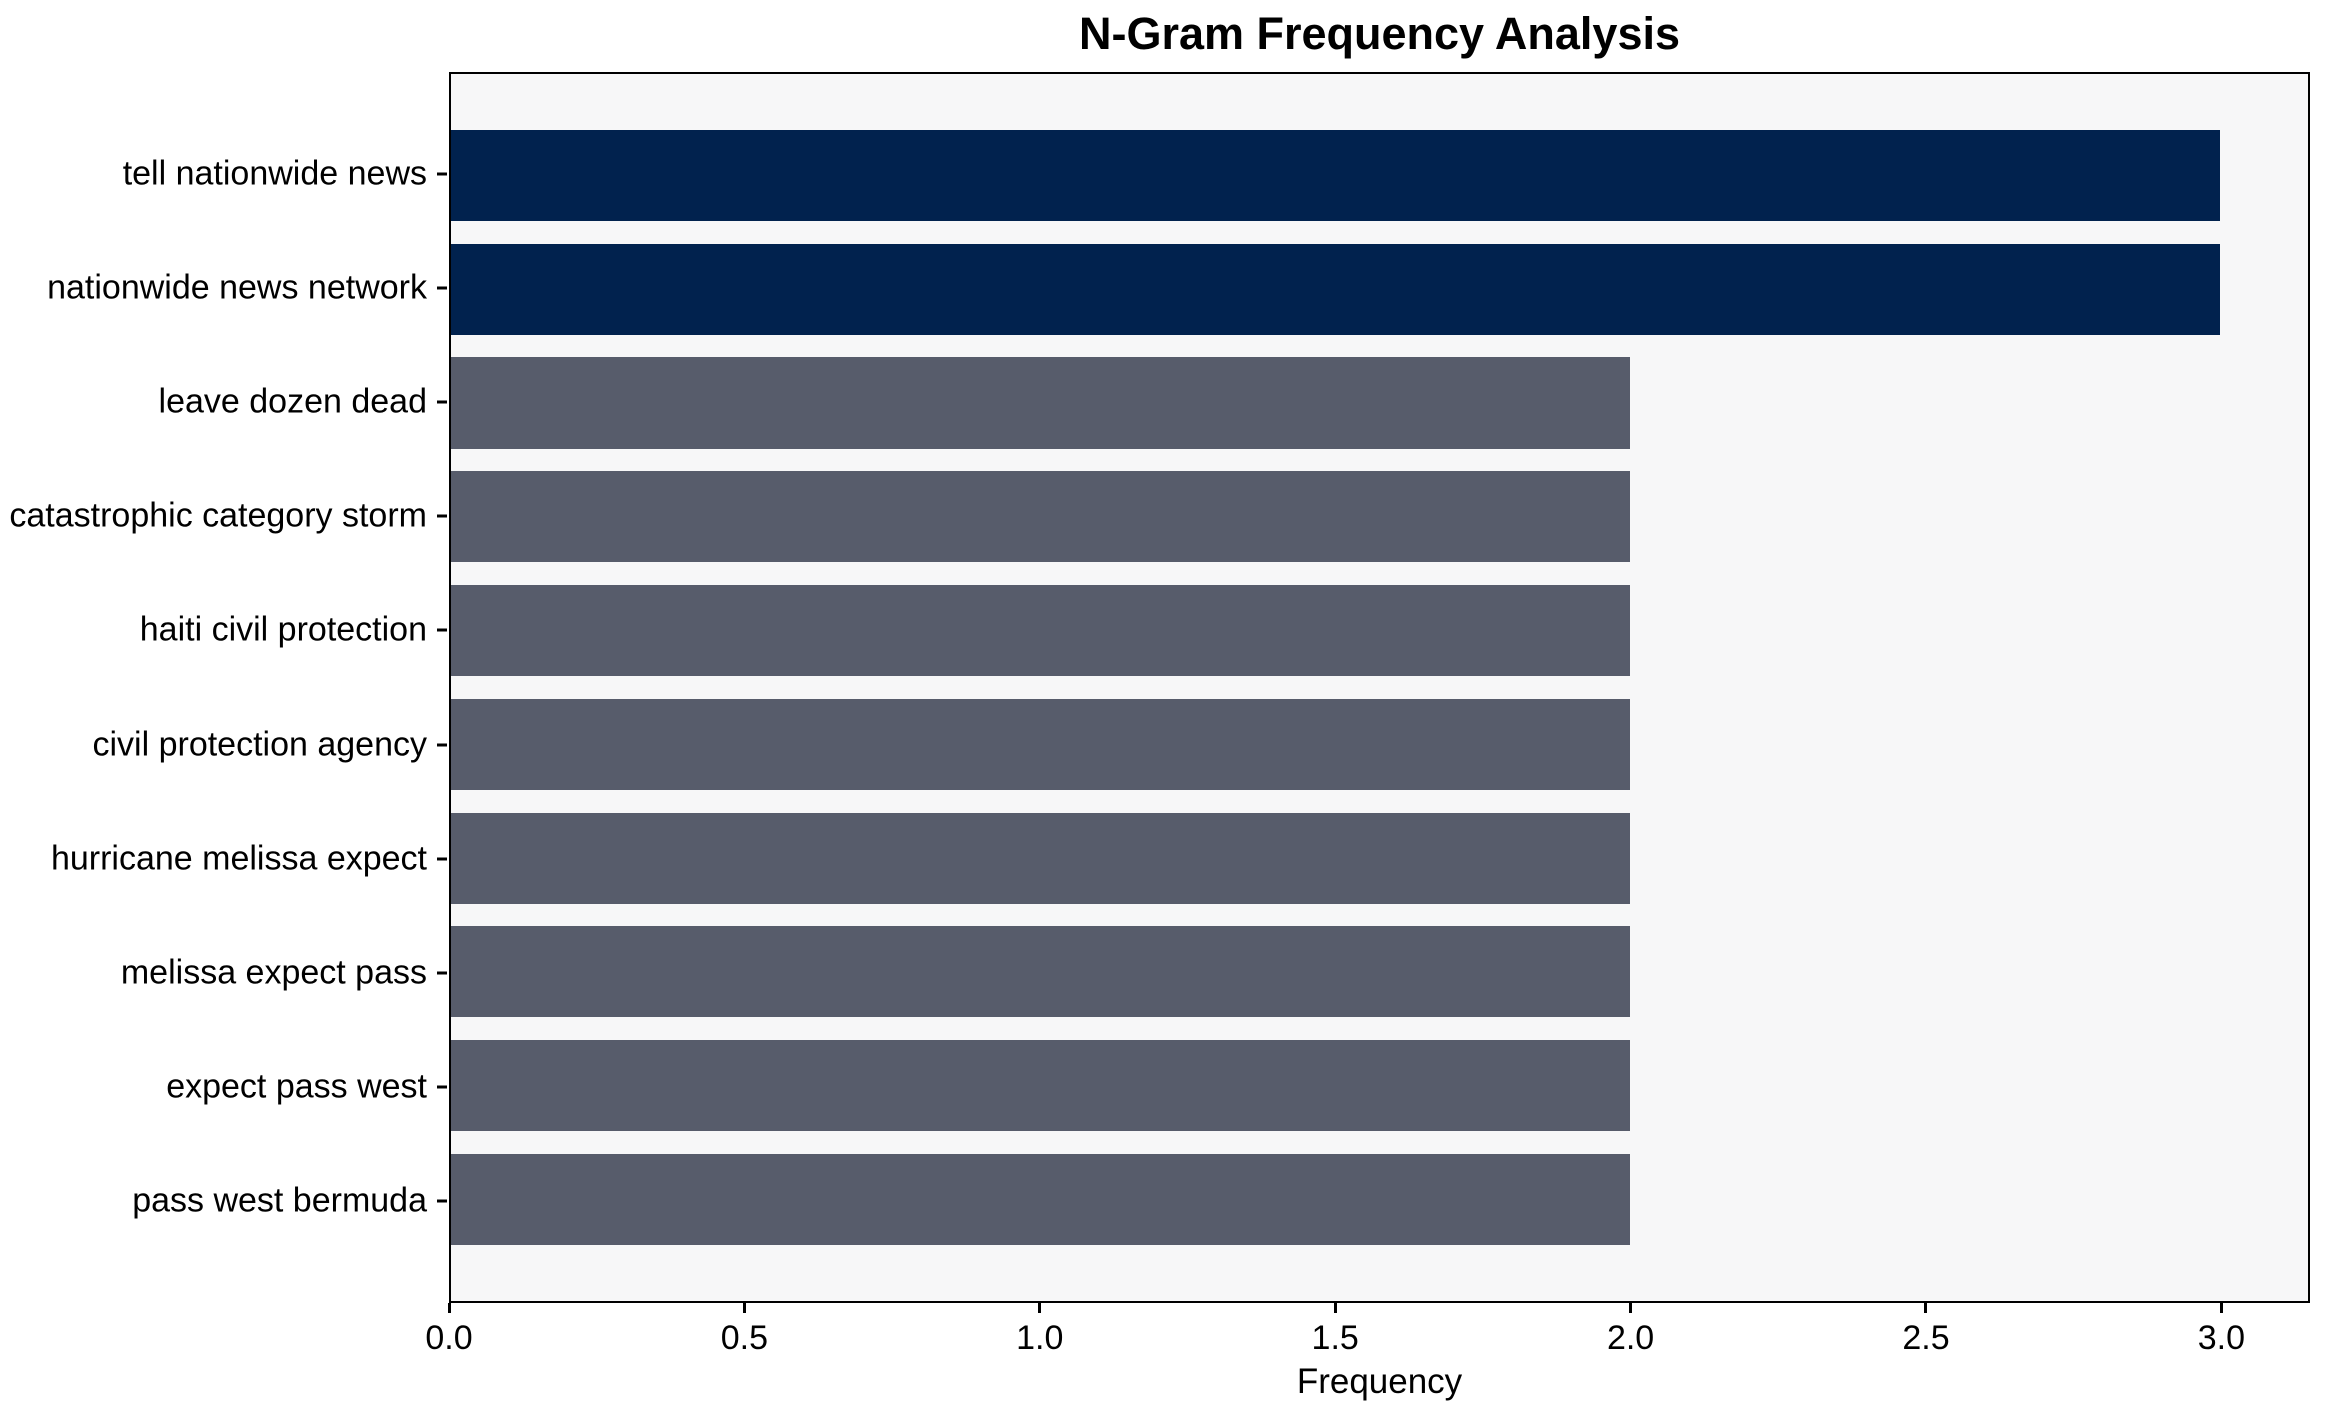 The width and height of the screenshot is (2329, 1414). I want to click on y-tick-label: hurricane melissa expect, so click(238, 858).